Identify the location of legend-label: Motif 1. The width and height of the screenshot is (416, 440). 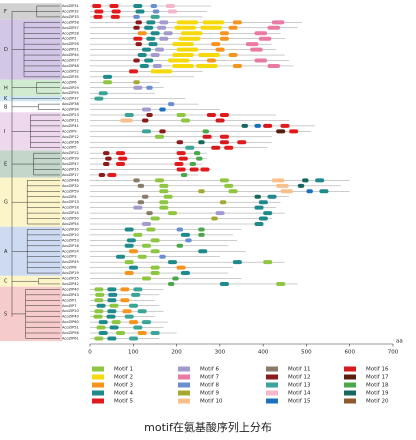
(123, 370).